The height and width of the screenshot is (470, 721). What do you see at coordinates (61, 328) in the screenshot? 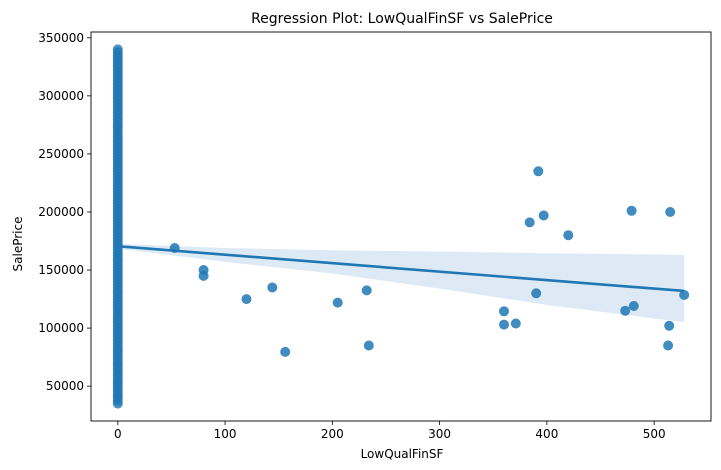
I see `y-tick-label: 100000` at bounding box center [61, 328].